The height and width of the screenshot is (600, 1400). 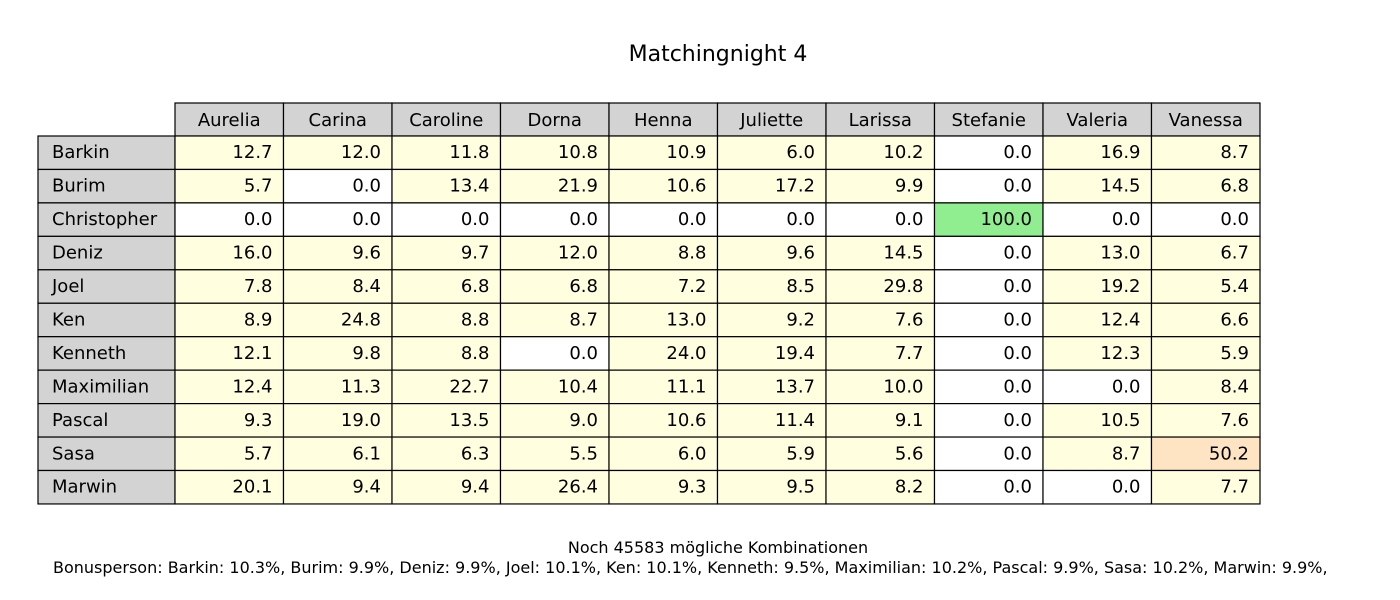 I want to click on cell-value-marwin-carina: 9.4, so click(x=366, y=487).